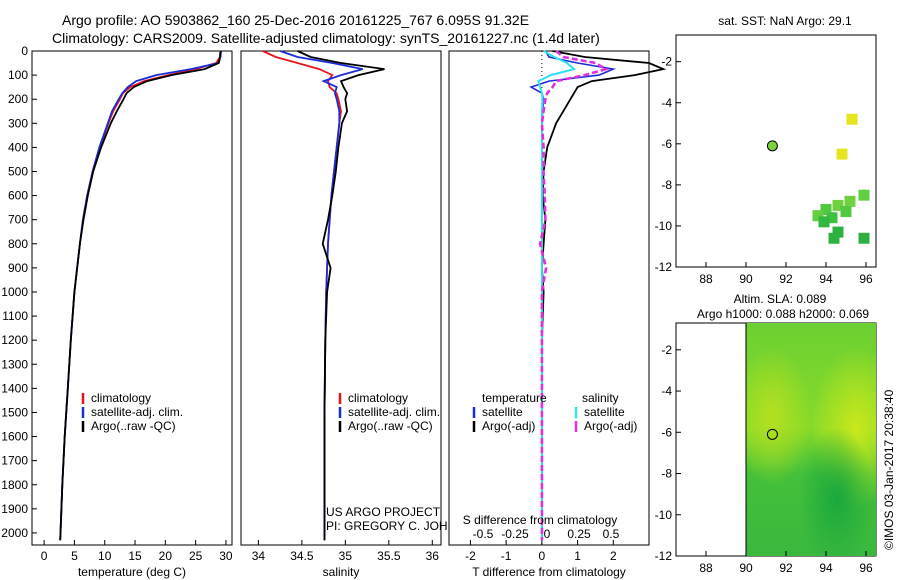  Describe the element at coordinates (666, 103) in the screenshot. I see `map-y-tick-label: -4` at that location.